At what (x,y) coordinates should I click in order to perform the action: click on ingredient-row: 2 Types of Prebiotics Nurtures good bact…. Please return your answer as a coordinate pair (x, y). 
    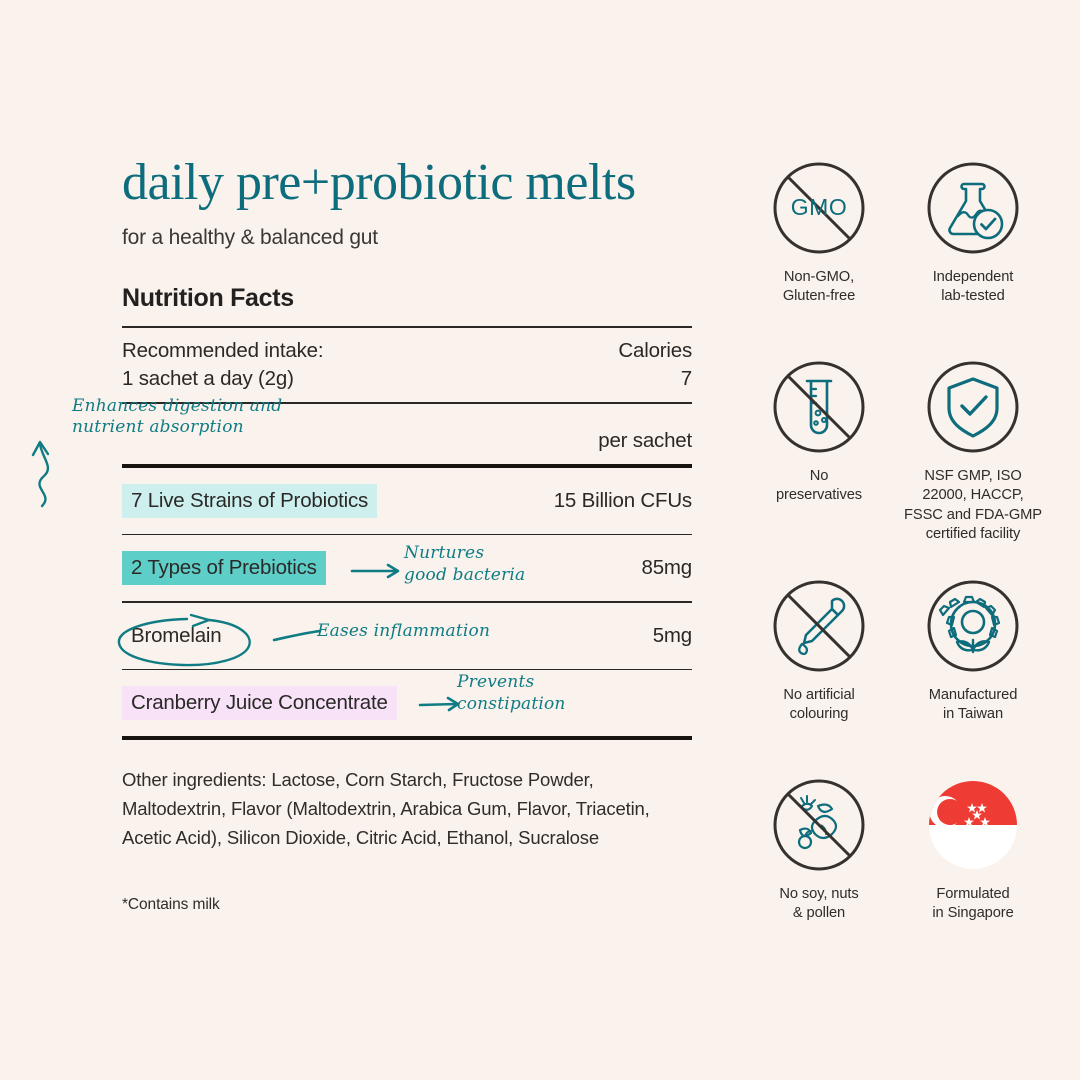
    Looking at the image, I should click on (407, 568).